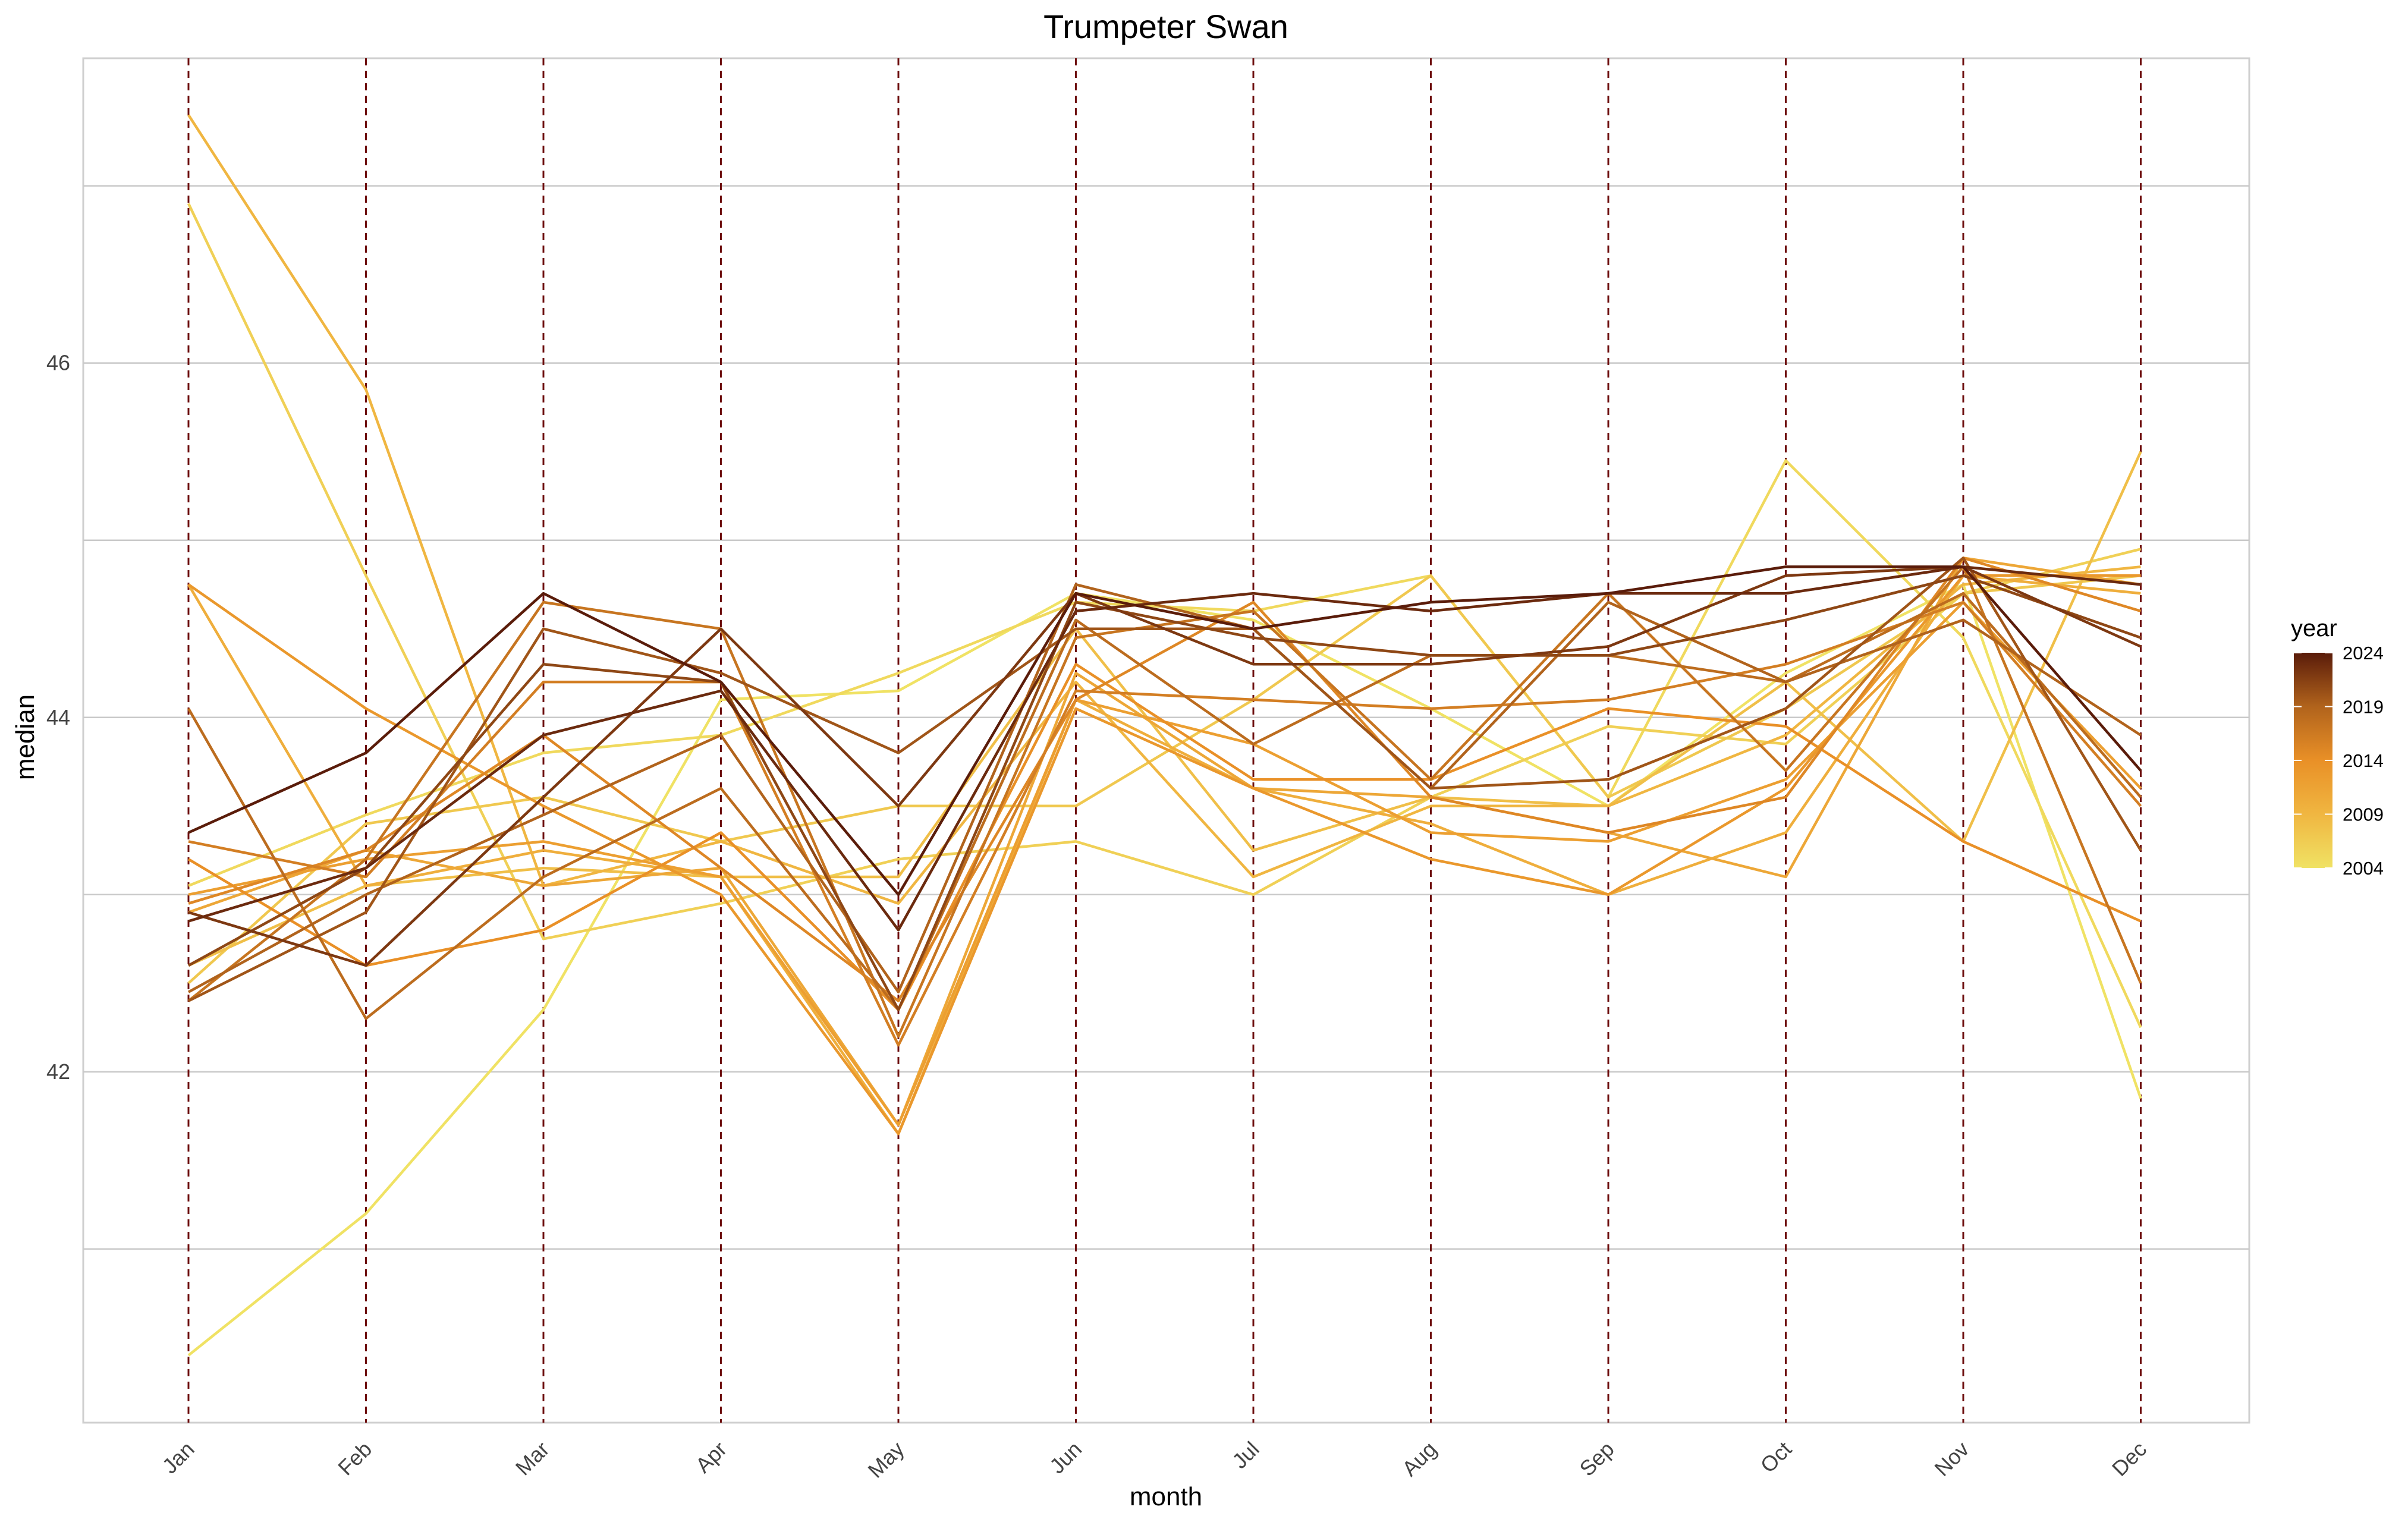 This screenshot has height=1516, width=2408. What do you see at coordinates (1166, 1496) in the screenshot?
I see `x-axis-title: month` at bounding box center [1166, 1496].